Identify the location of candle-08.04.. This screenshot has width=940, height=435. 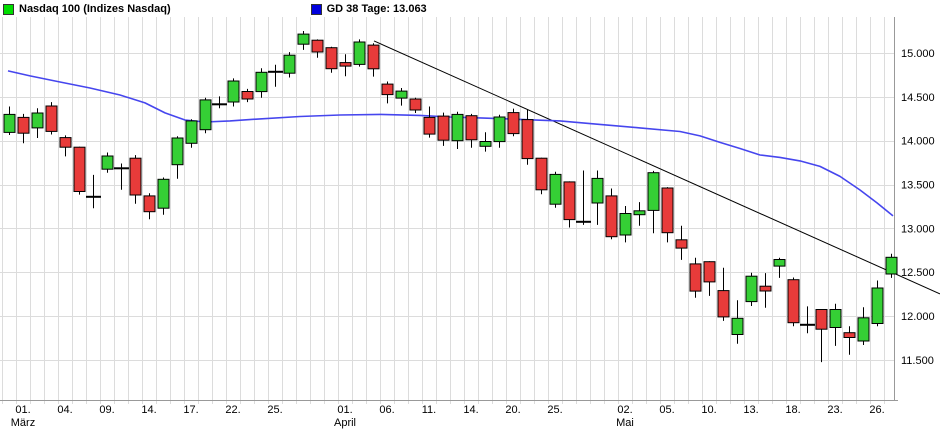
(415, 105).